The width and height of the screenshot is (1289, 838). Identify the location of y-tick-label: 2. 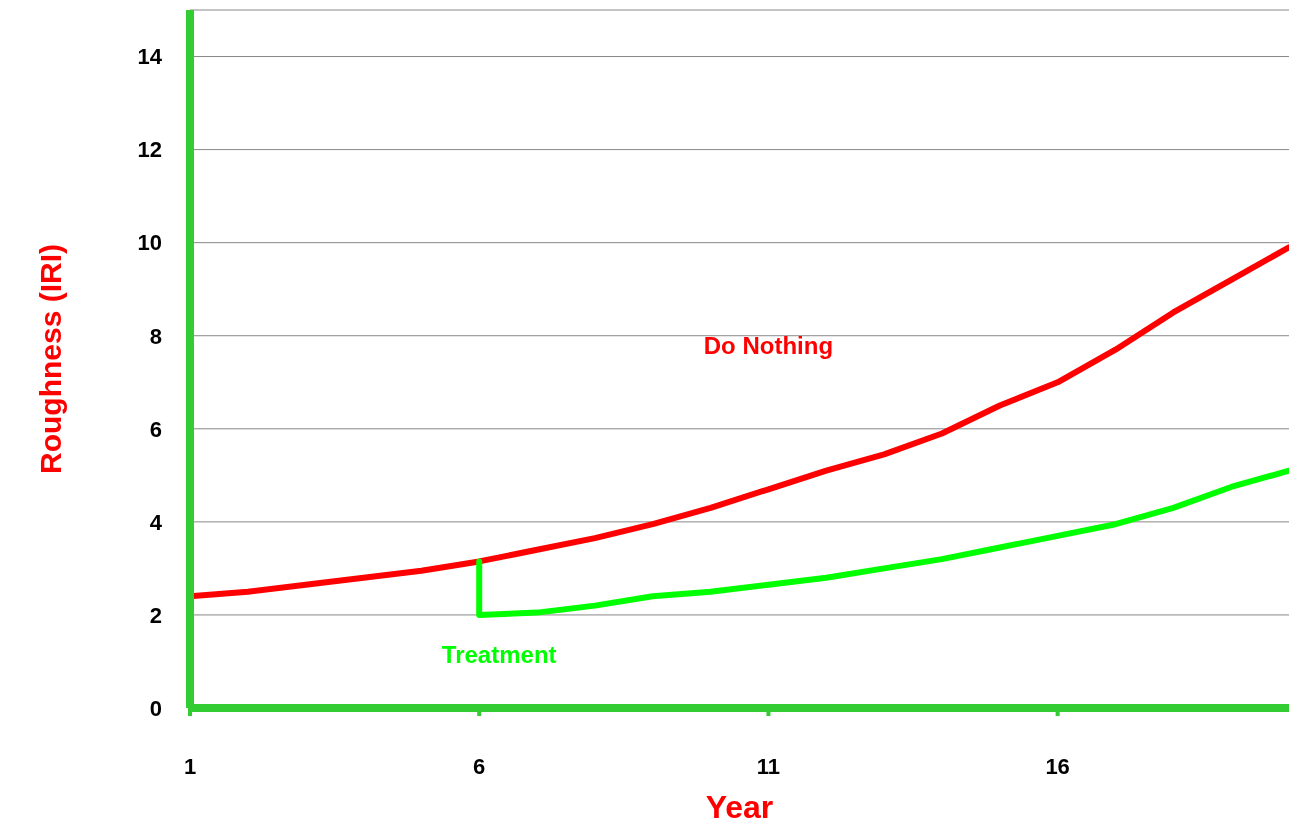
(155, 615).